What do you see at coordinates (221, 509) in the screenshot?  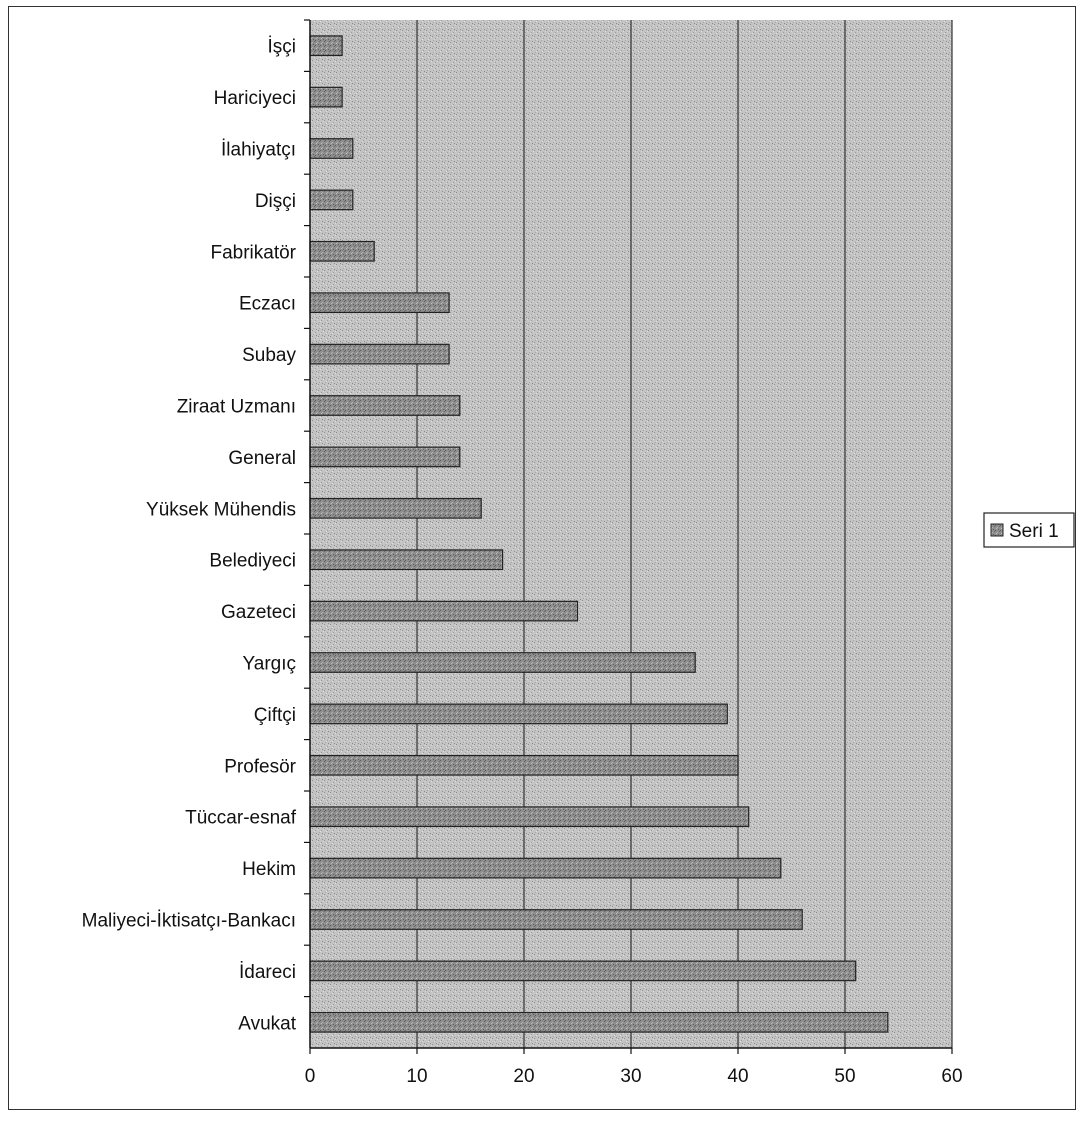 I see `category-label: Yüksek Mühendis` at bounding box center [221, 509].